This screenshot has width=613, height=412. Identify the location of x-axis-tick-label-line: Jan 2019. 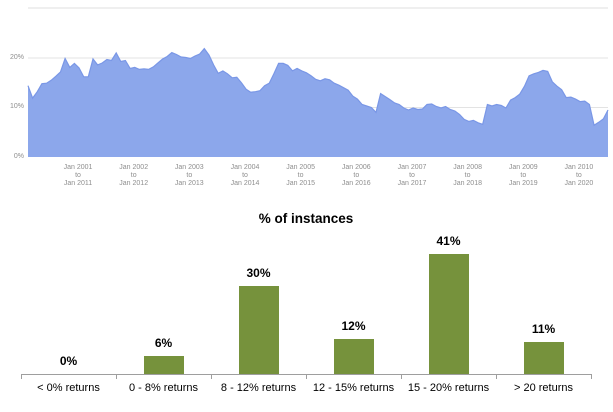
(523, 183).